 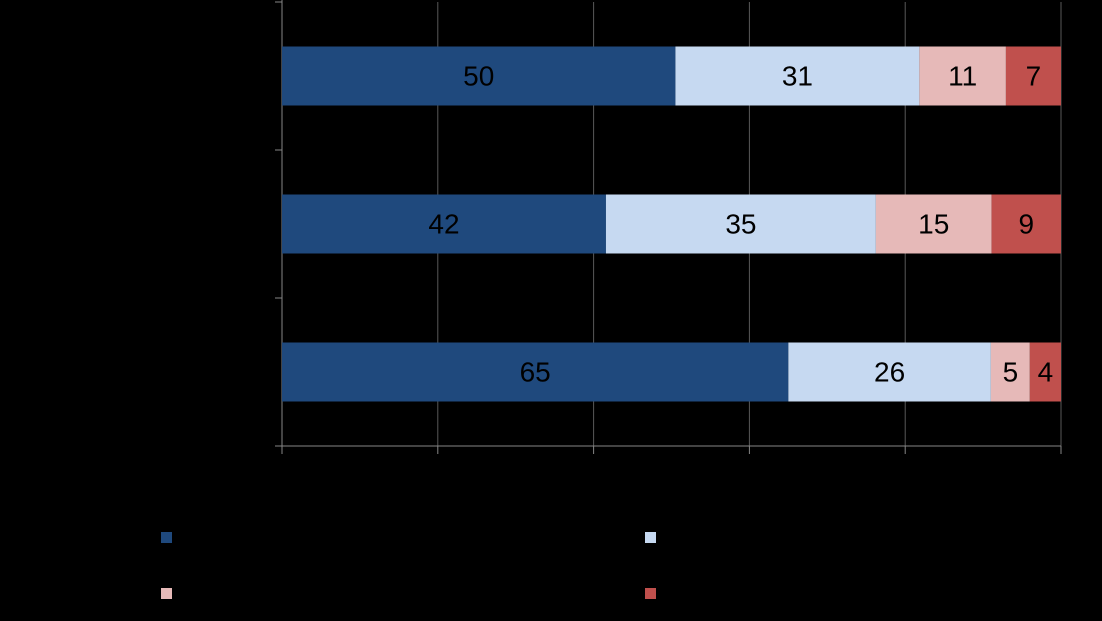 I want to click on data-label: 5, so click(x=1011, y=371).